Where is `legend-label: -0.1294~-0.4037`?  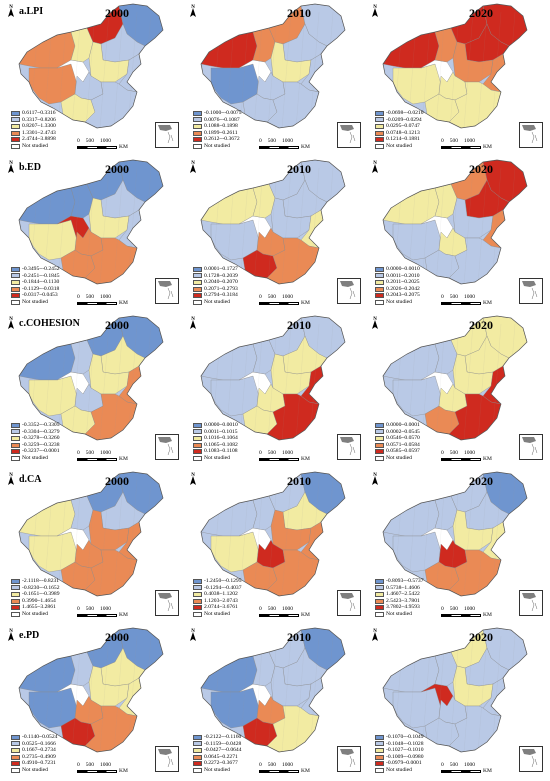 legend-label: -0.1294~-0.4037 is located at coordinates (223, 587).